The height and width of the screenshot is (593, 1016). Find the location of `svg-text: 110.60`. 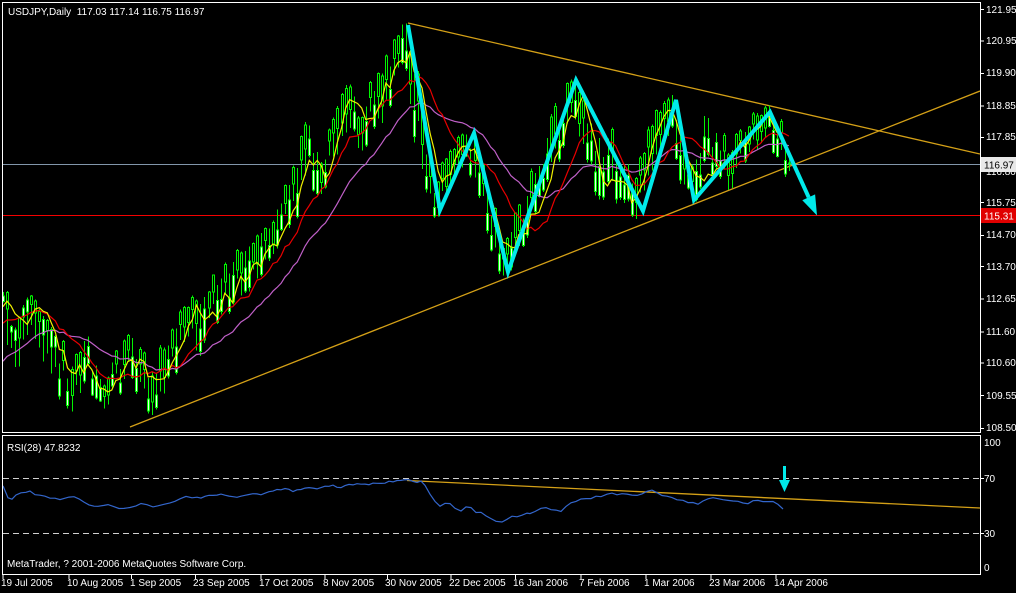

svg-text: 110.60 is located at coordinates (1001, 363).